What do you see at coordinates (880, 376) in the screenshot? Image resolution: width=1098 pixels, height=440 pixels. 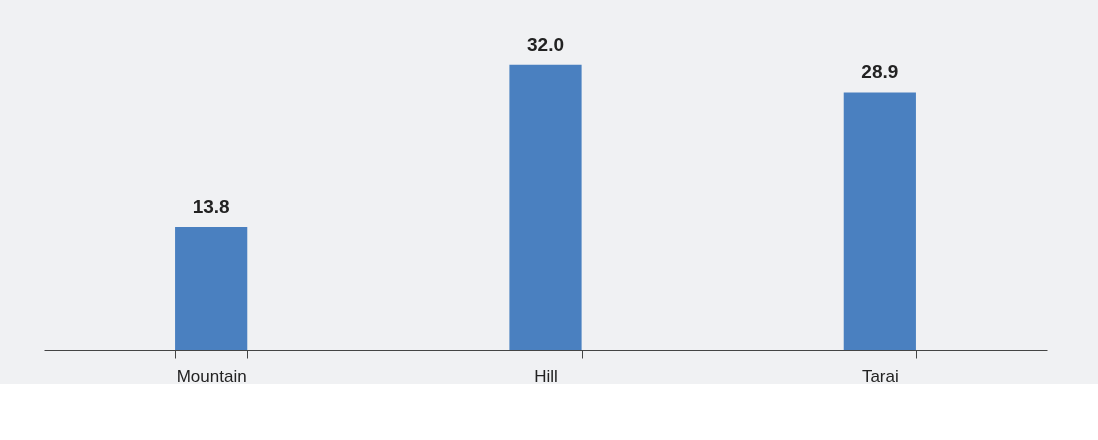 I see `x-tick-label: Tarai` at bounding box center [880, 376].